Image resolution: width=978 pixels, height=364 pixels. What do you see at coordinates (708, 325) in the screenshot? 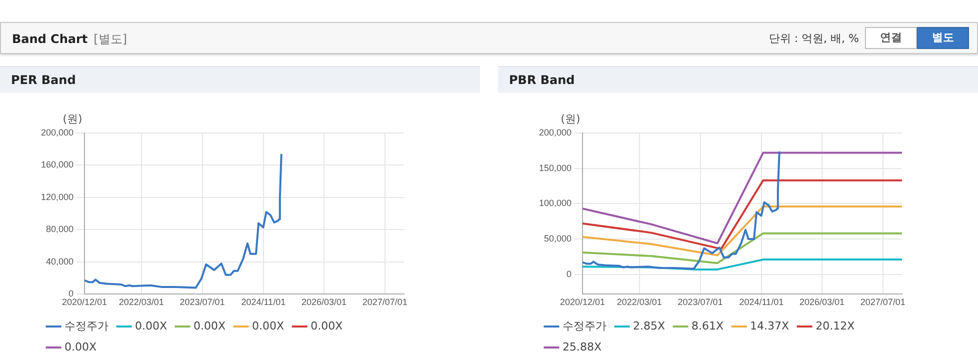
I see `legend-label: 8.61X` at bounding box center [708, 325].